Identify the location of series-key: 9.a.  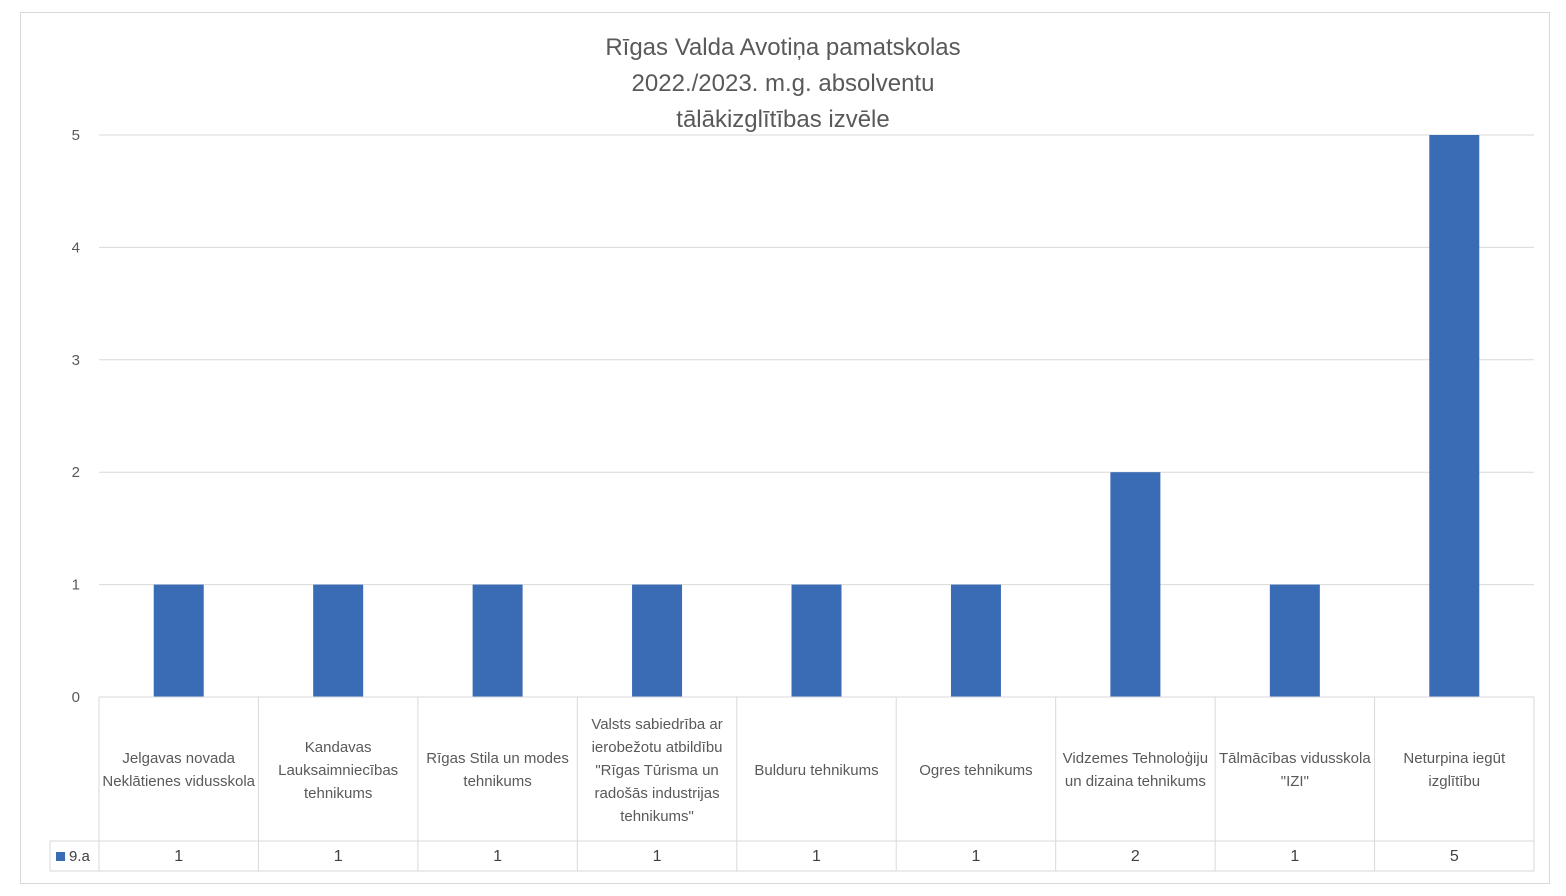
(74, 856).